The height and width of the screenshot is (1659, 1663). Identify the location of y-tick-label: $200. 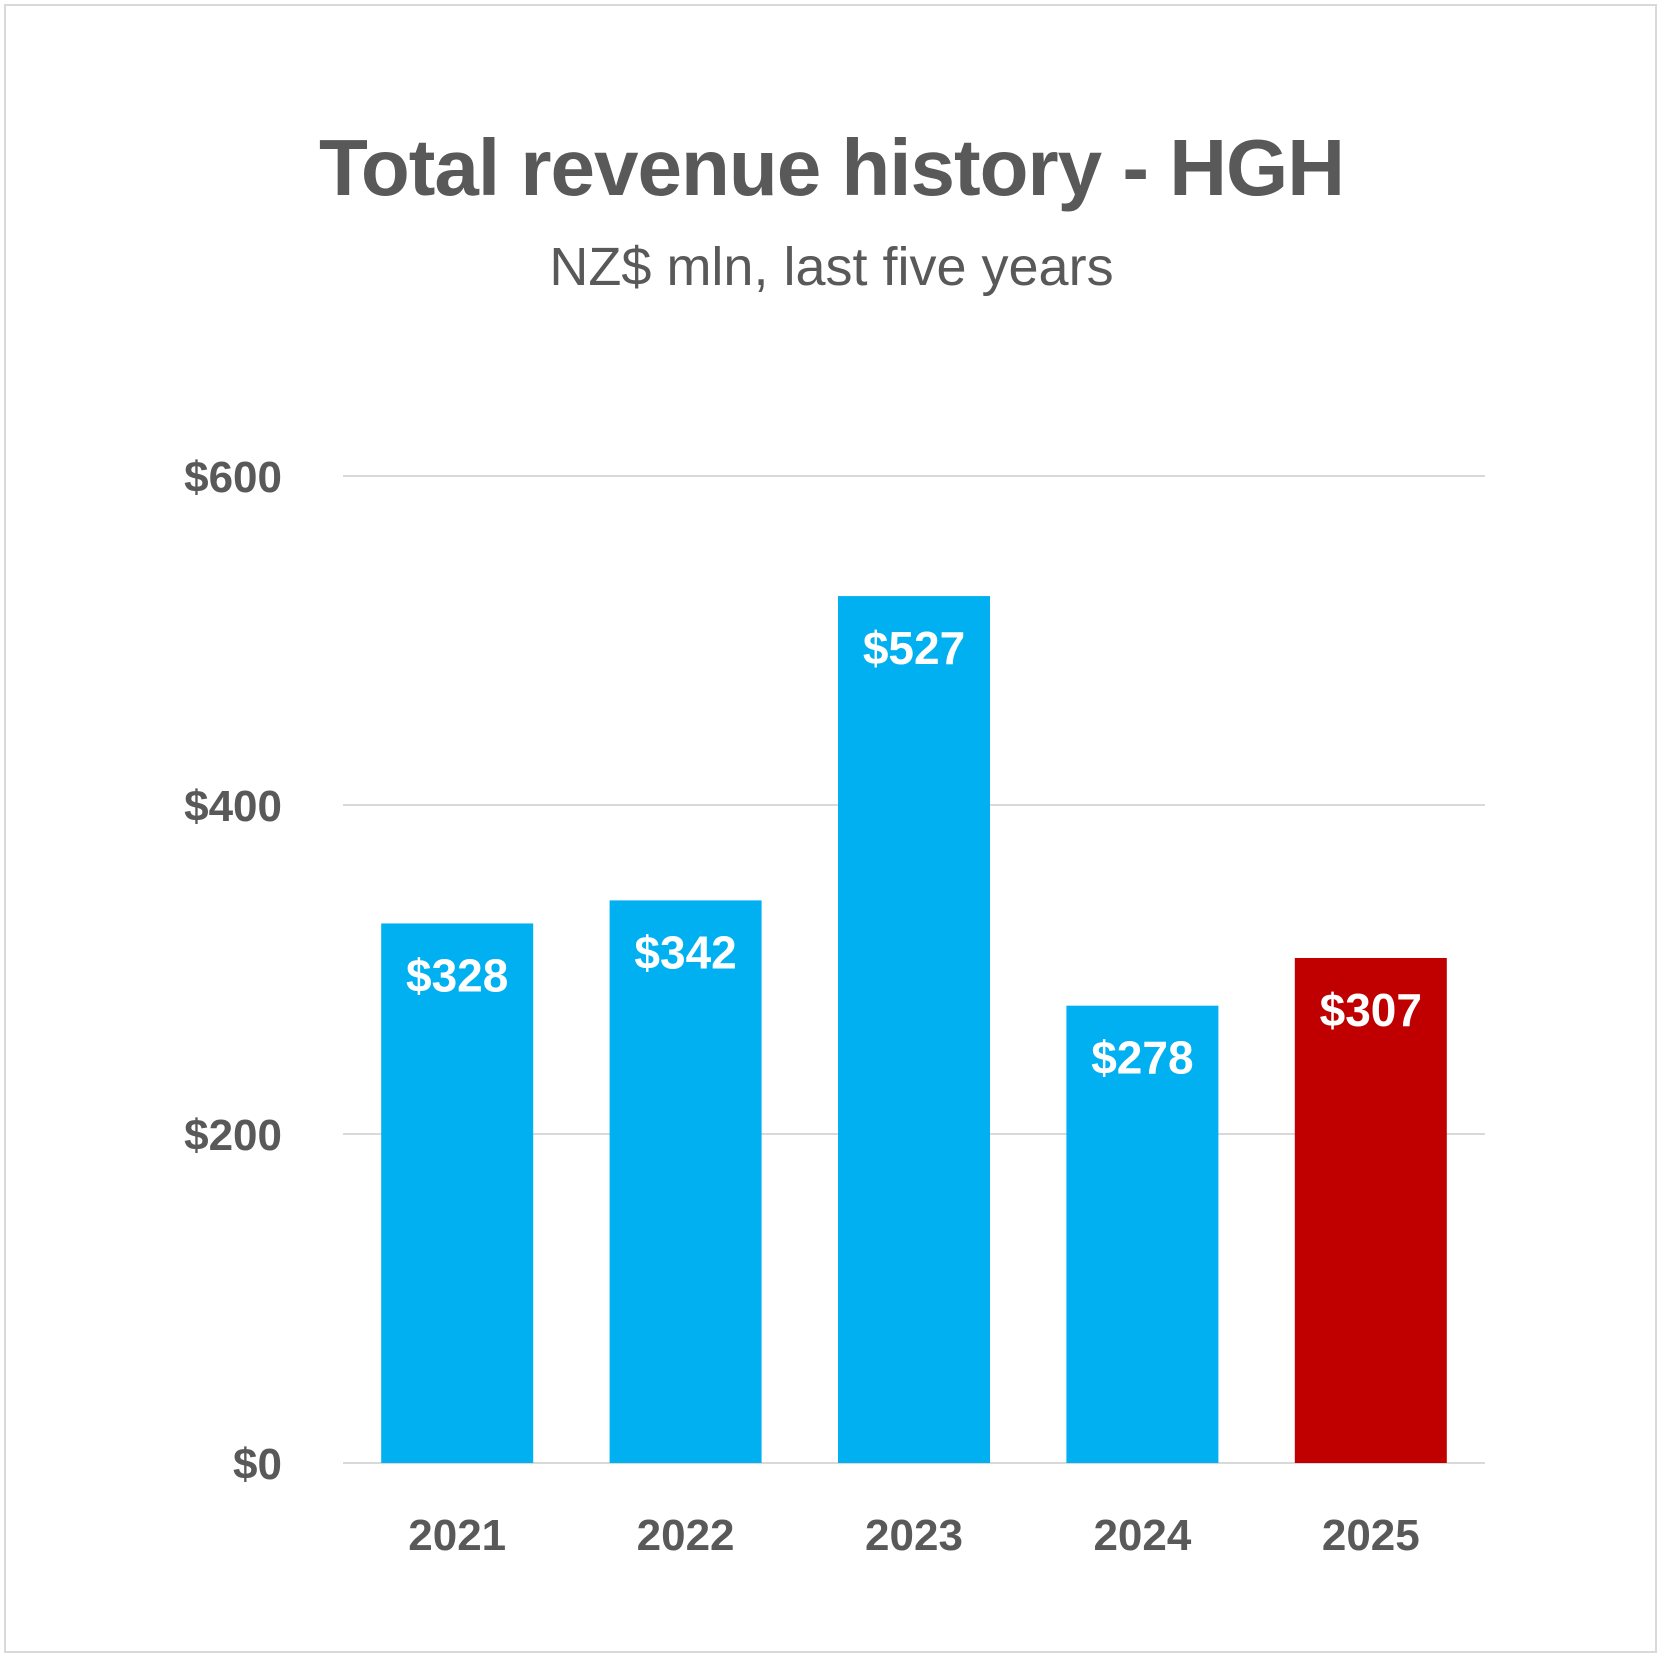
(233, 1135).